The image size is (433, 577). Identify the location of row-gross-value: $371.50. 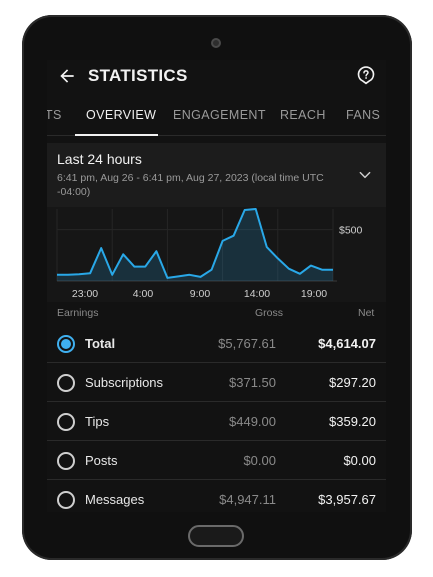
(252, 382).